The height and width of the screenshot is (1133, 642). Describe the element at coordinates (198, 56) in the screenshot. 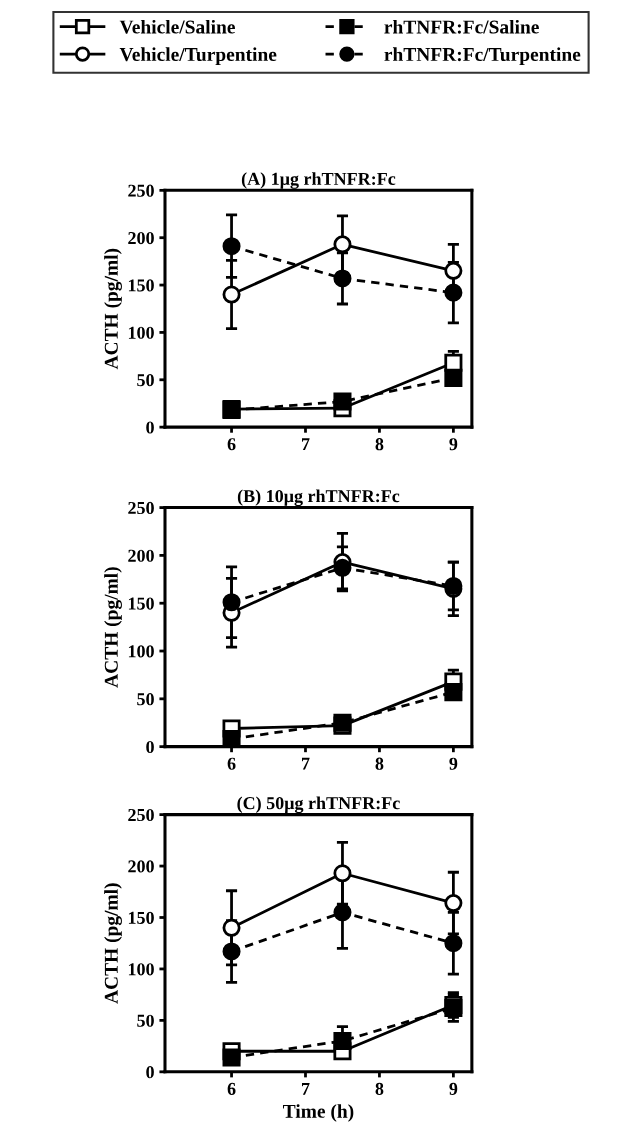

I see `legend-label: Vehicle/Turpentine` at that location.